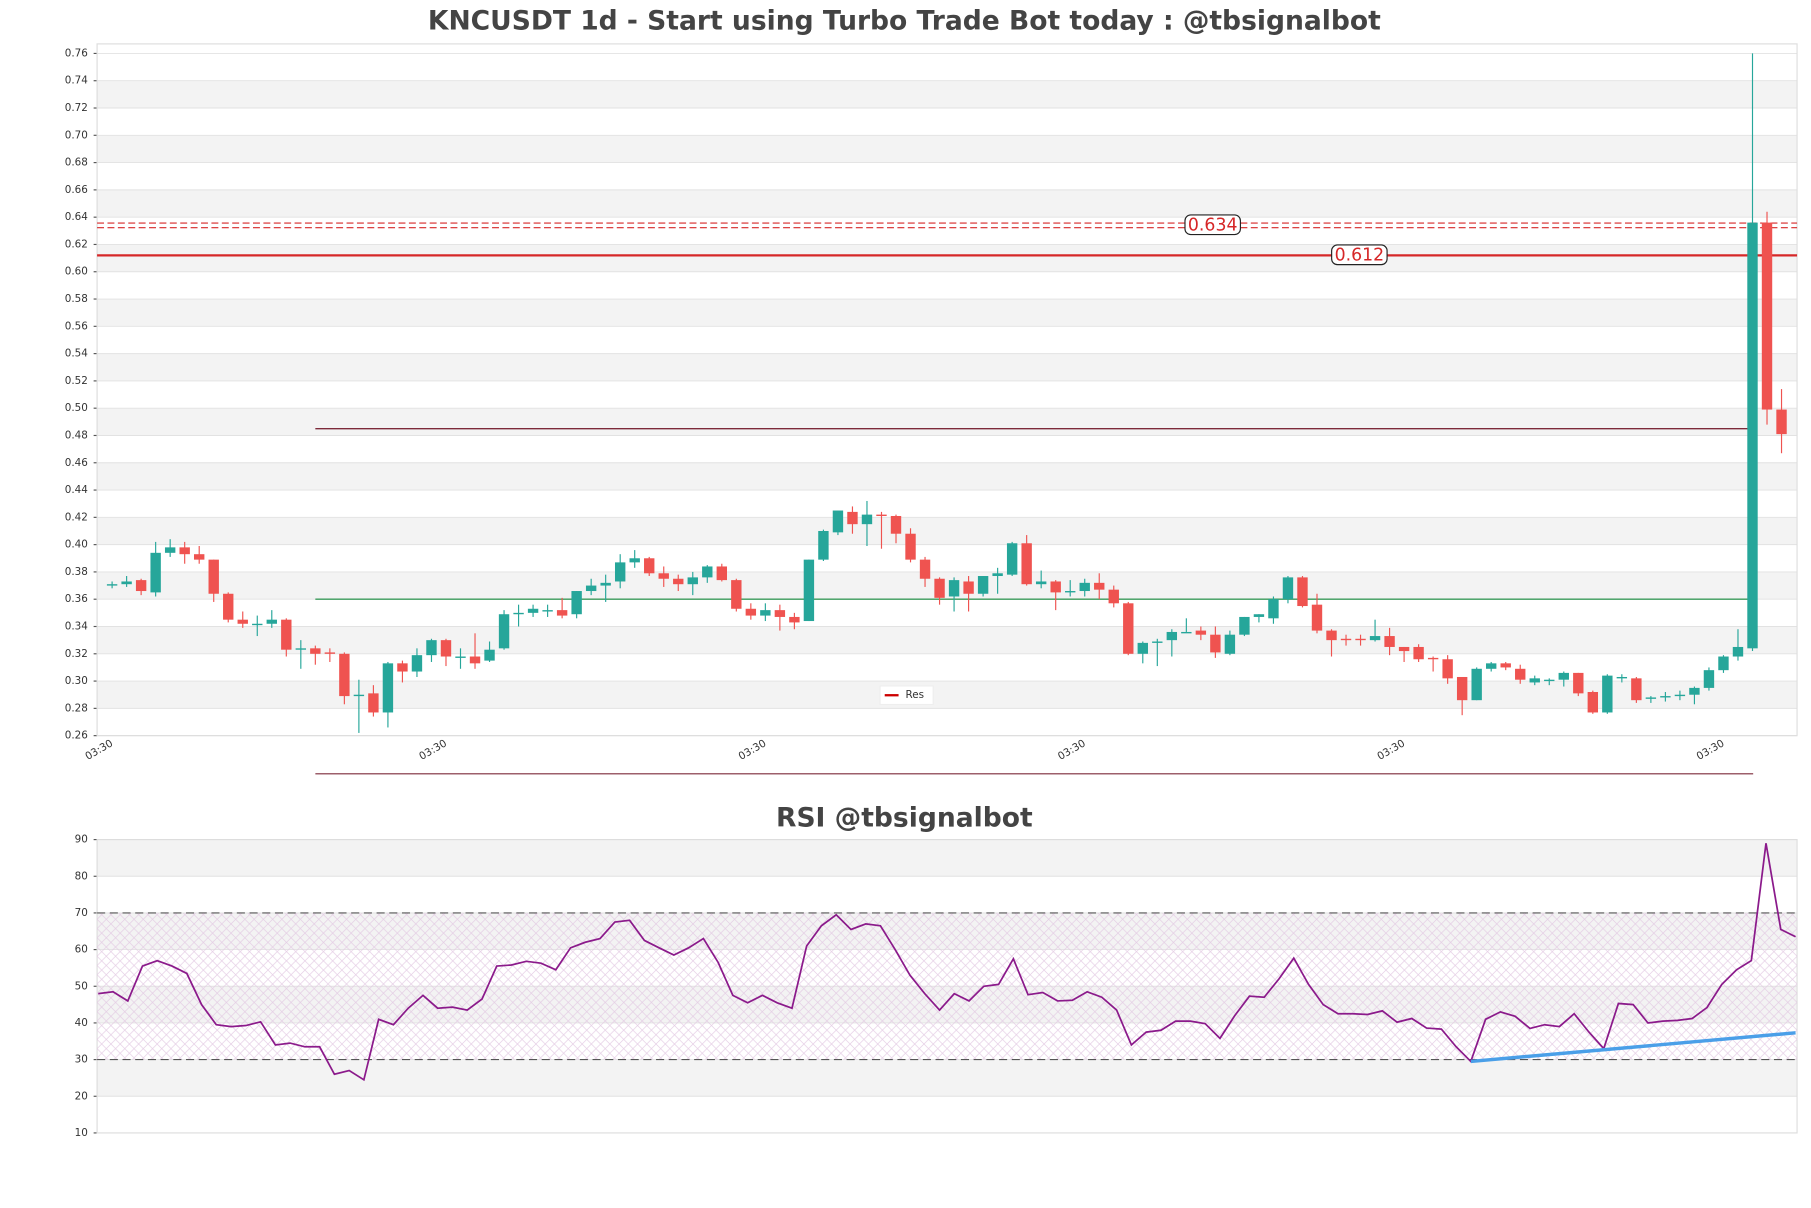  Describe the element at coordinates (81, 840) in the screenshot. I see `y-tick-label: 90` at that location.